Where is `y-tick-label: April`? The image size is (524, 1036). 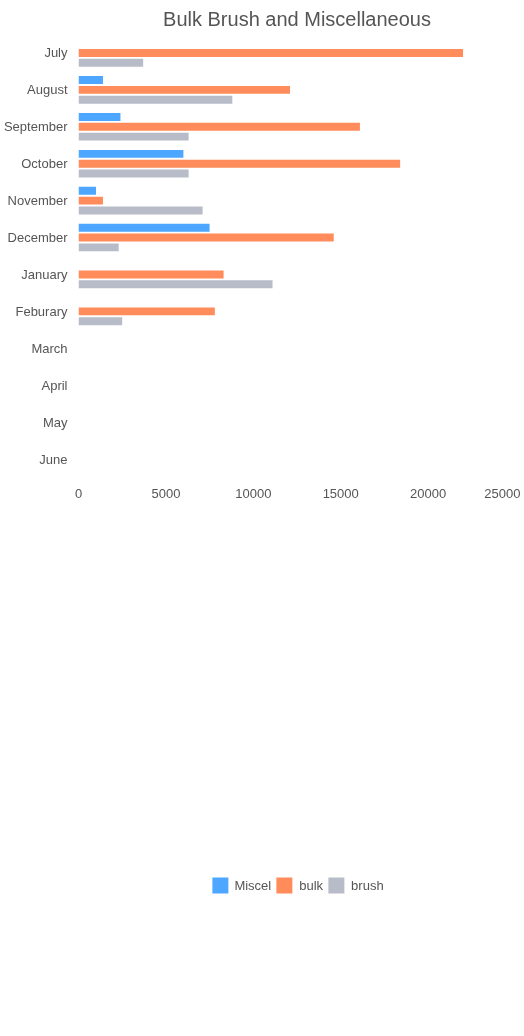 y-tick-label: April is located at coordinates (54, 385).